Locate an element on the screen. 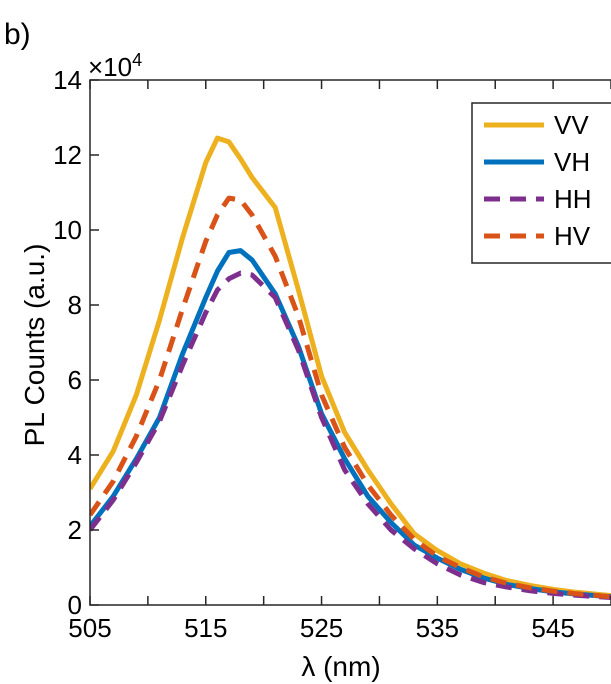  legend: VV VH HH HV is located at coordinates (541, 183).